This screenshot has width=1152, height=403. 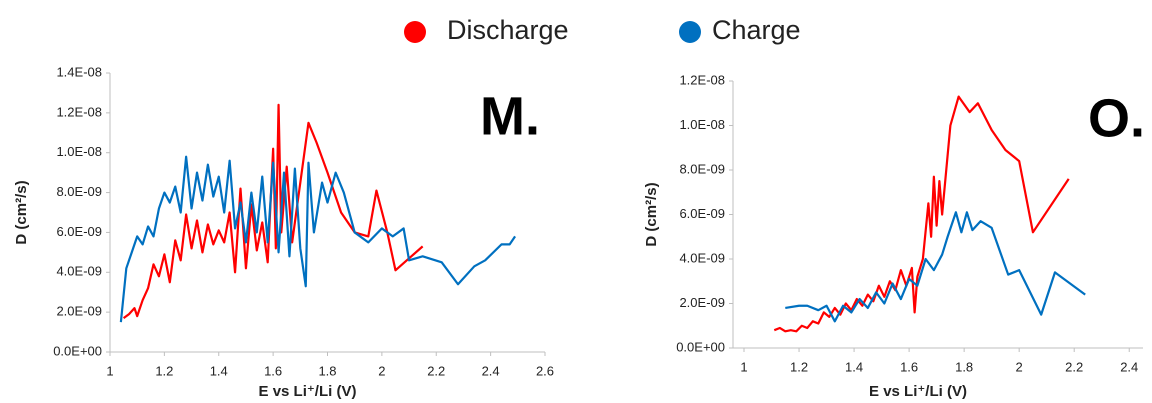 I want to click on panel-label: O., so click(x=1116, y=118).